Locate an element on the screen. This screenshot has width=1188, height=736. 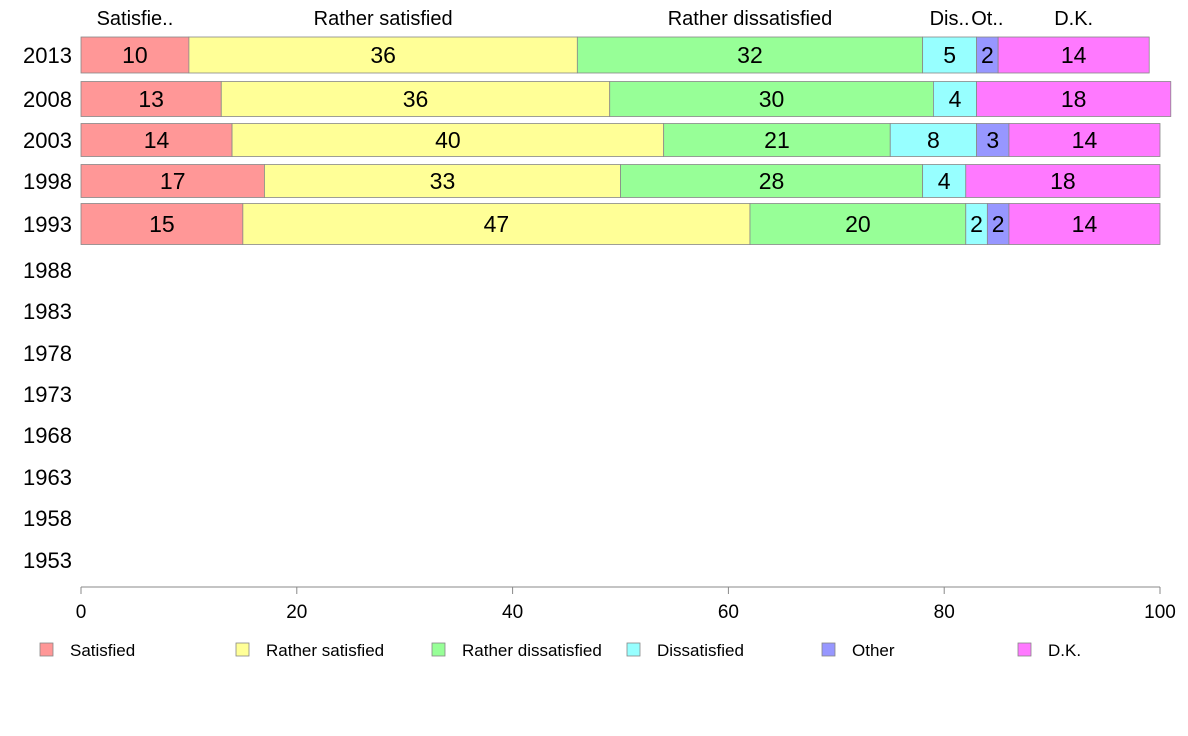
y-tick-label-1973: 1973 is located at coordinates (47, 394).